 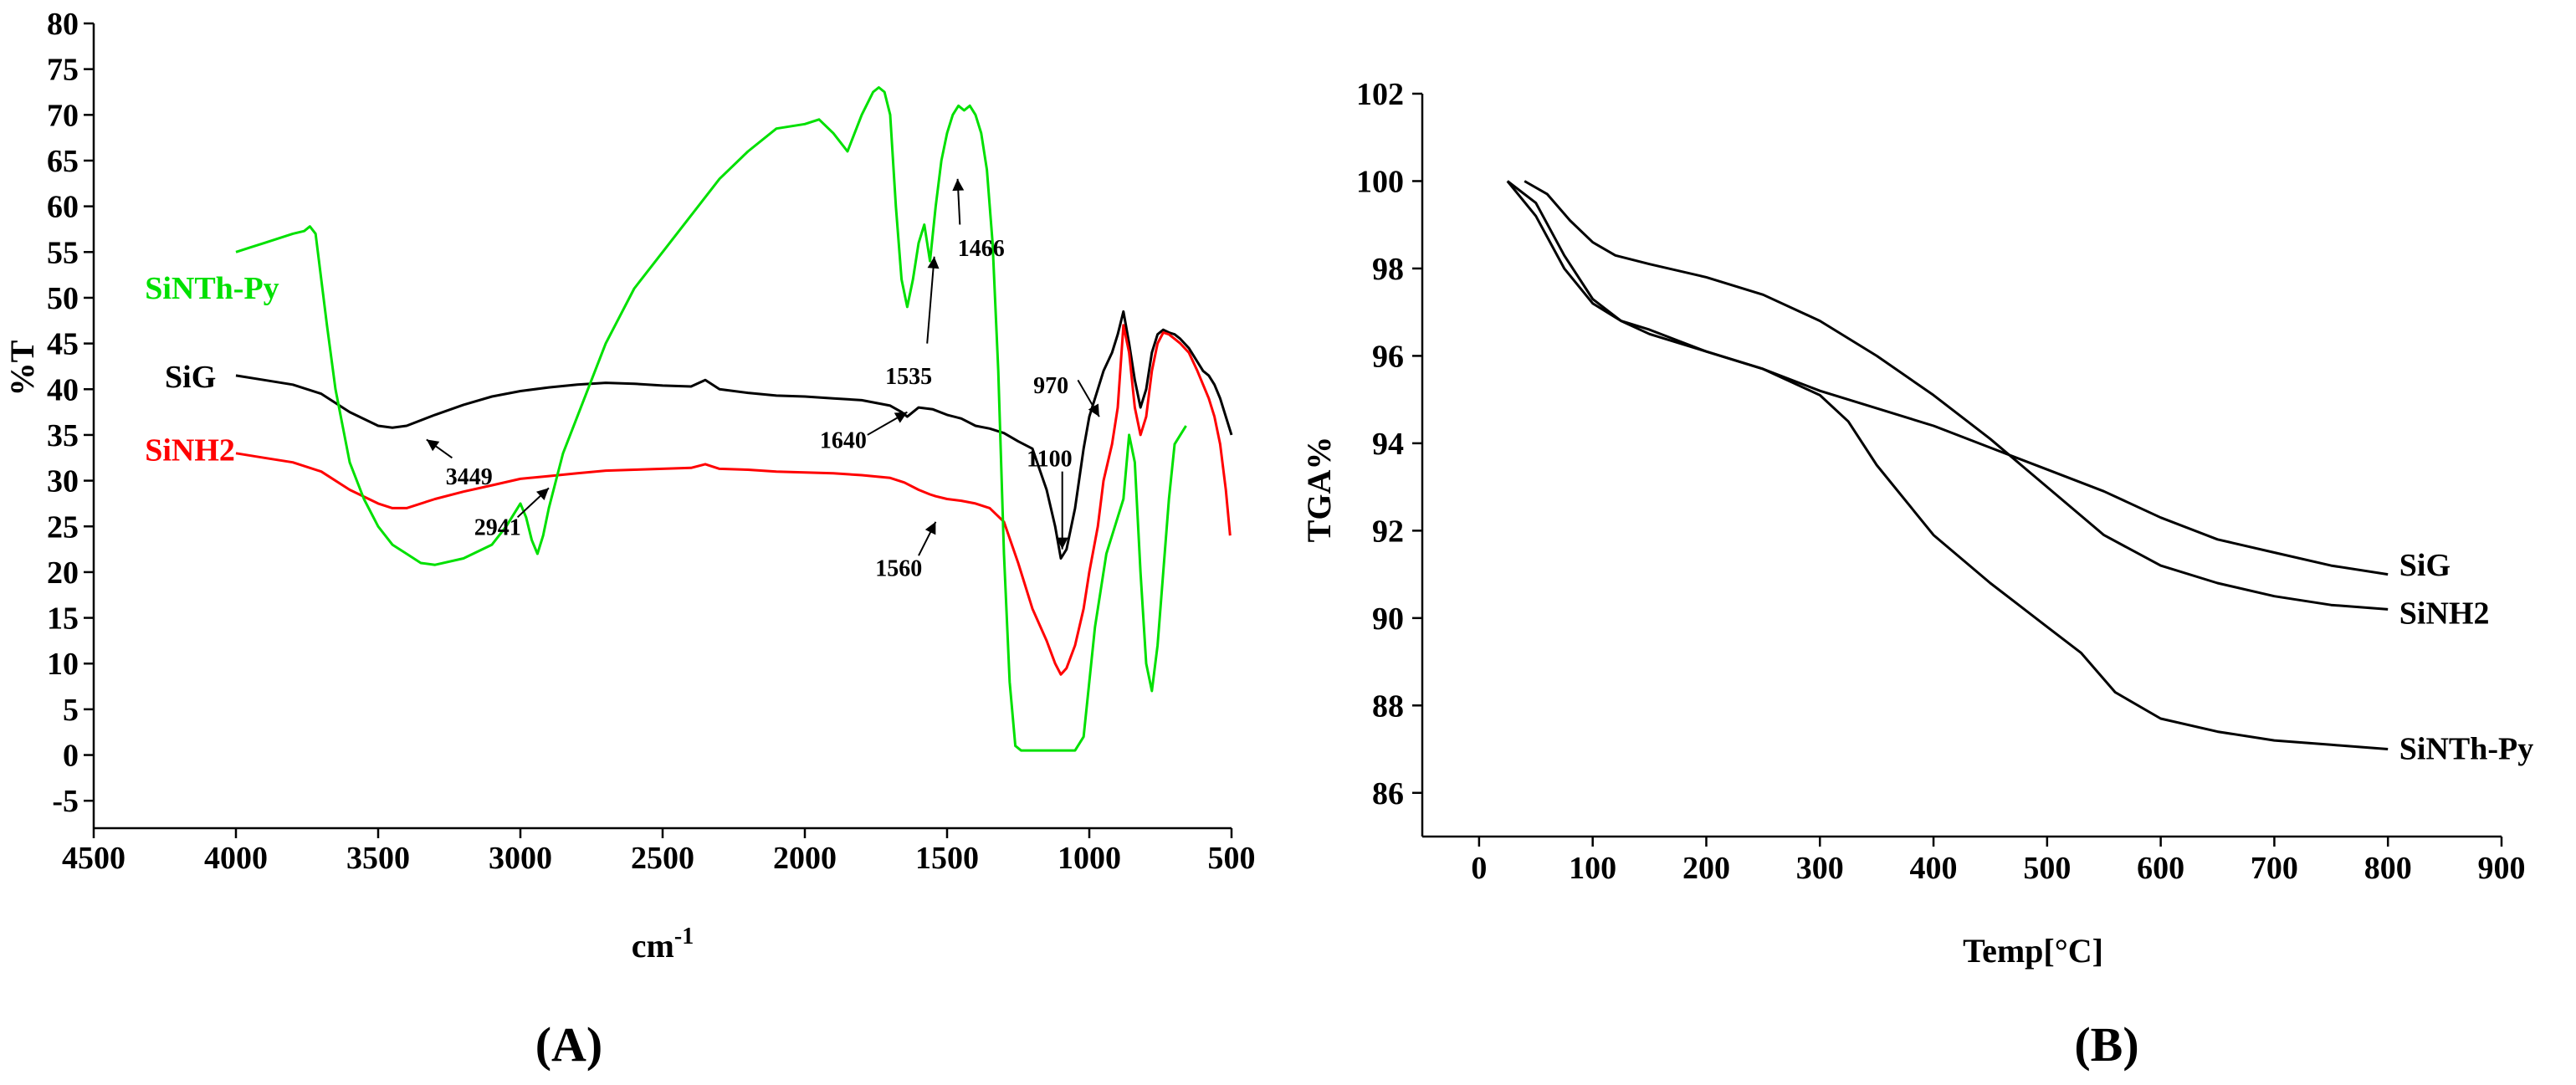 I want to click on y-tick-label: 0, so click(x=71, y=756).